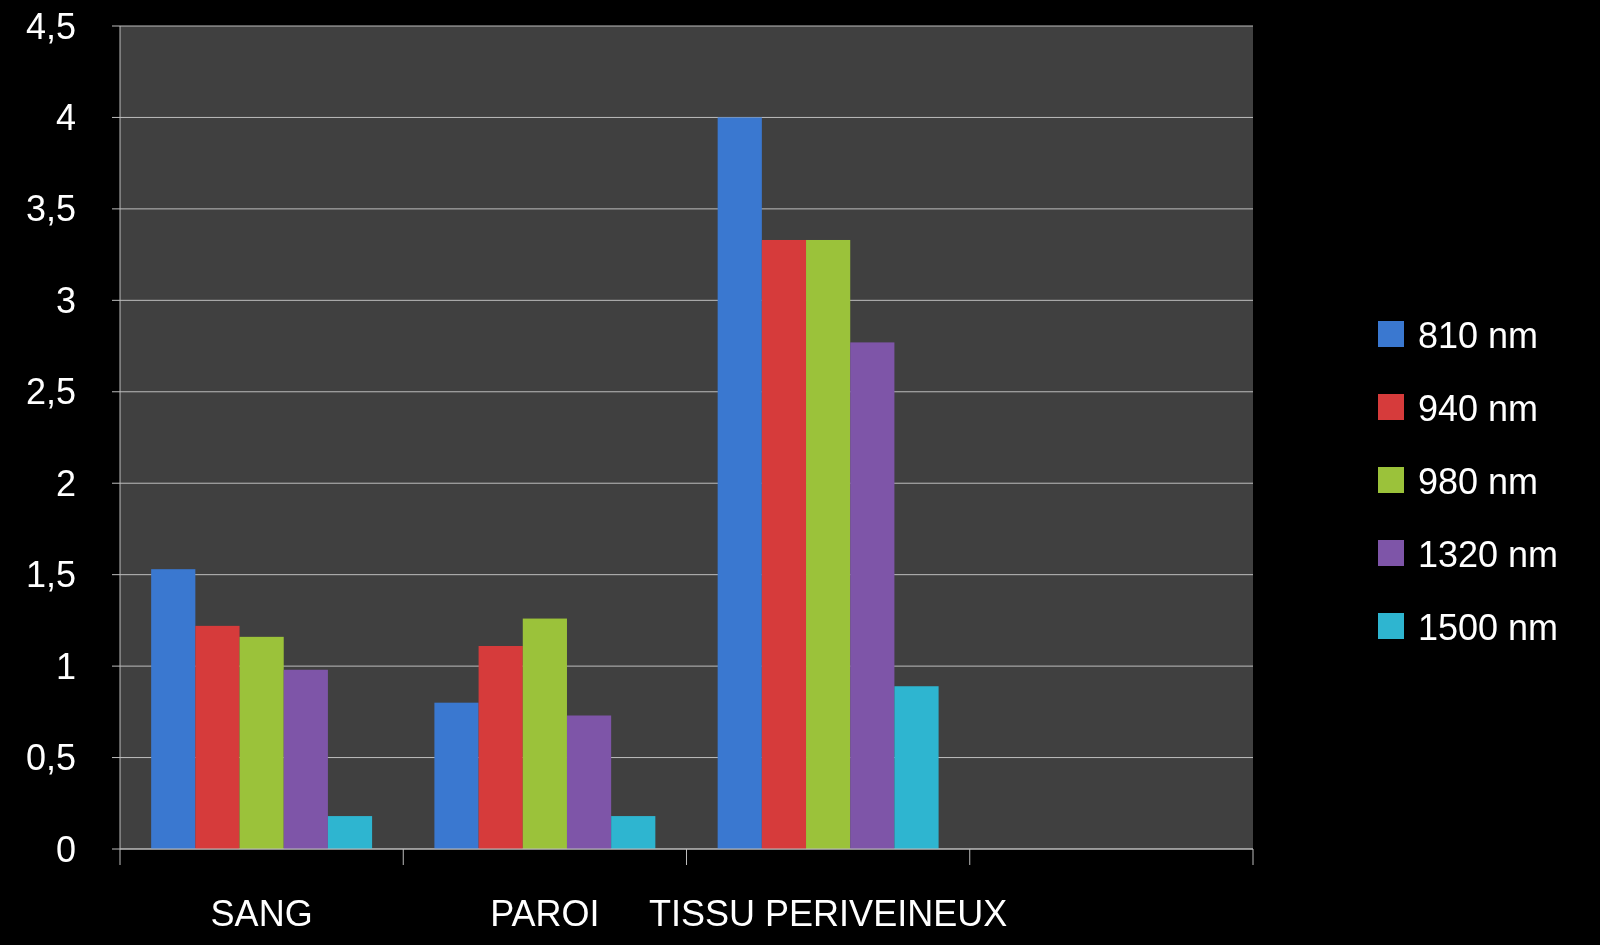  Describe the element at coordinates (50, 575) in the screenshot. I see `y-tick-label: 1,5` at that location.